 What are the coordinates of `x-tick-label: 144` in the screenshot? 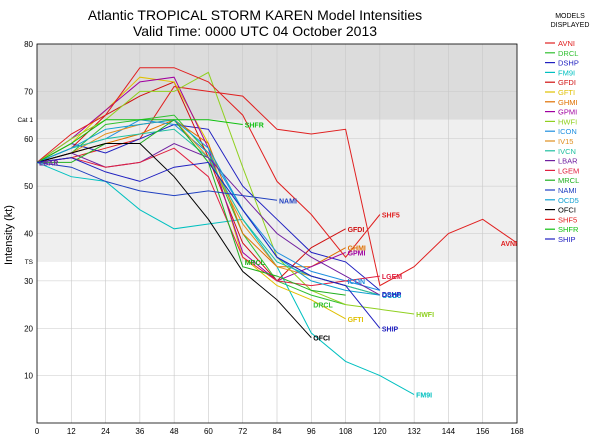 It's located at (449, 431).